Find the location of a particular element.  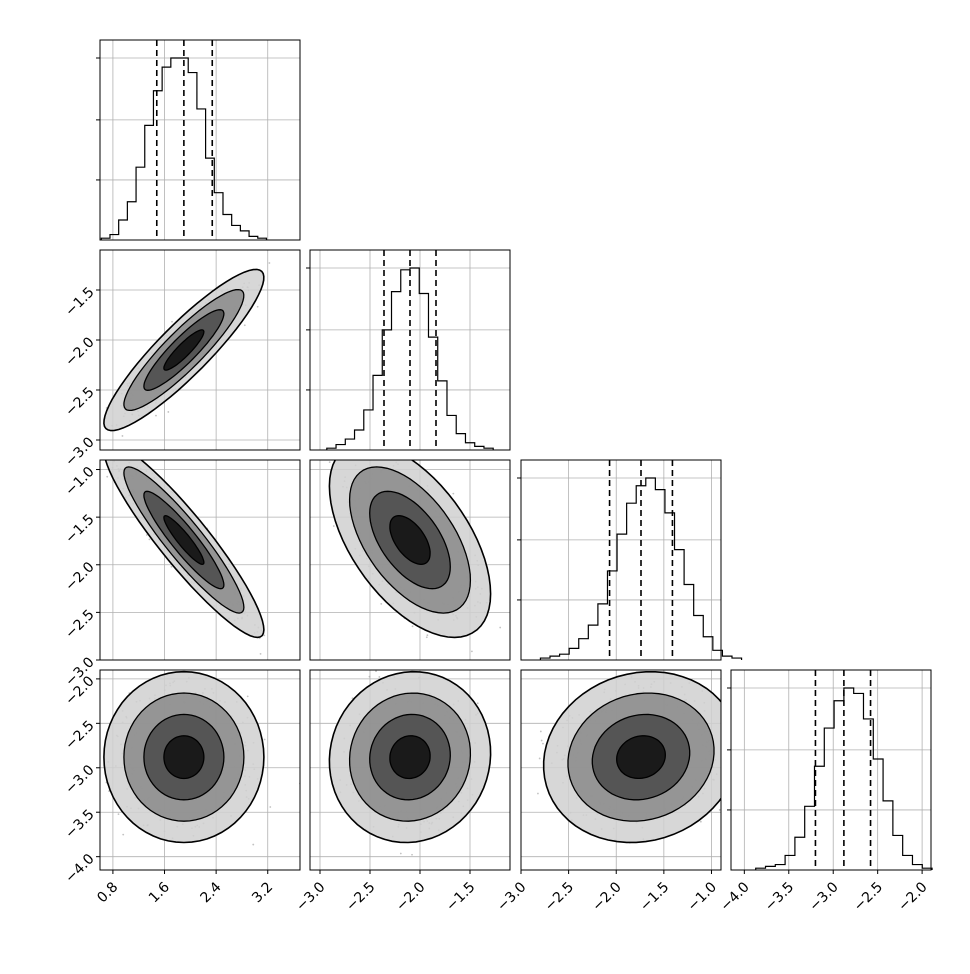

y-tick-label: −1.0 is located at coordinates (79, 481).